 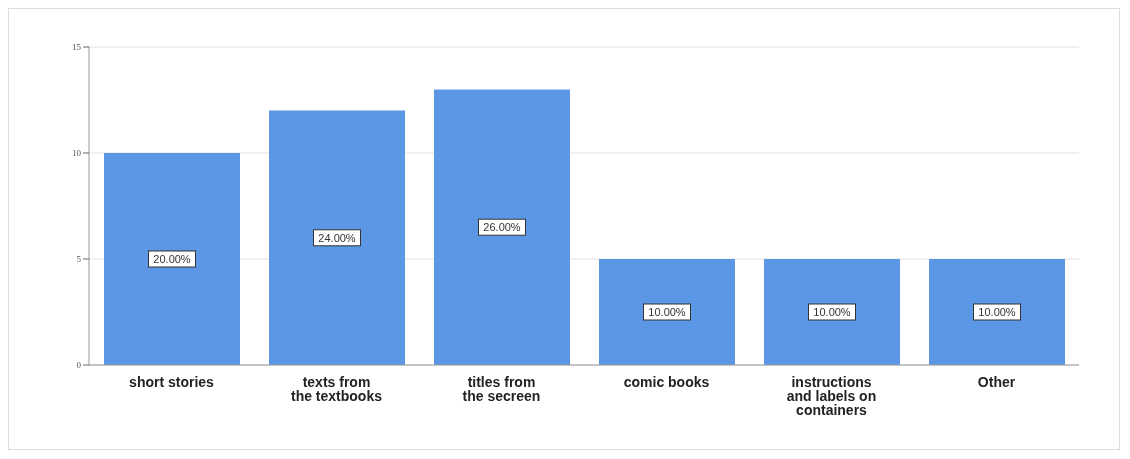 I want to click on annotation: 26.00%, so click(x=502, y=227).